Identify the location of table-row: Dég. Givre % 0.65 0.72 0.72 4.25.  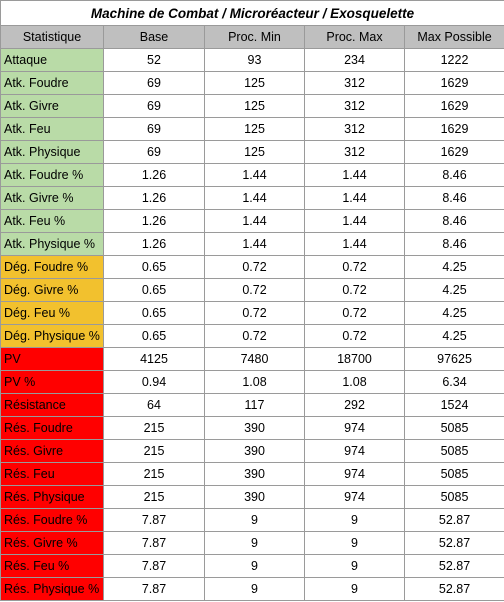
(252, 290).